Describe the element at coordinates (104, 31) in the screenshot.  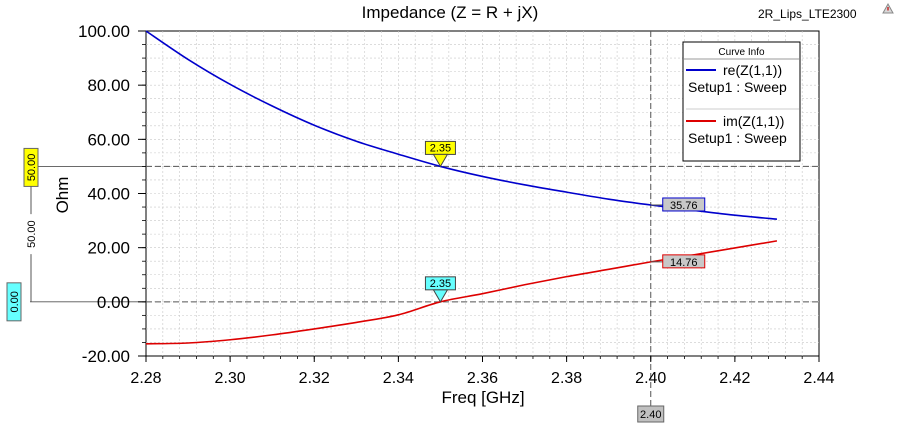
I see `y-tick-label: 100.00` at that location.